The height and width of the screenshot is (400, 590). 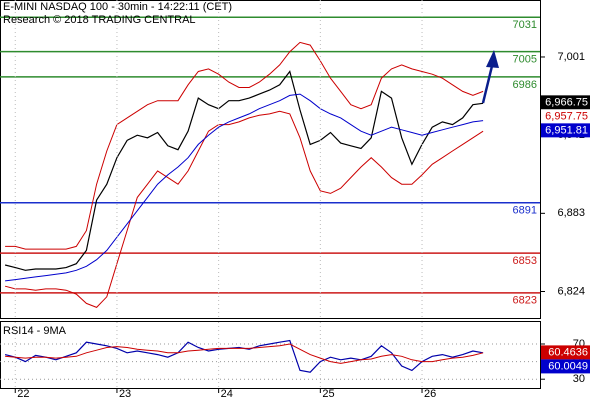 What do you see at coordinates (571, 213) in the screenshot?
I see `y-tick-label: 6,883` at bounding box center [571, 213].